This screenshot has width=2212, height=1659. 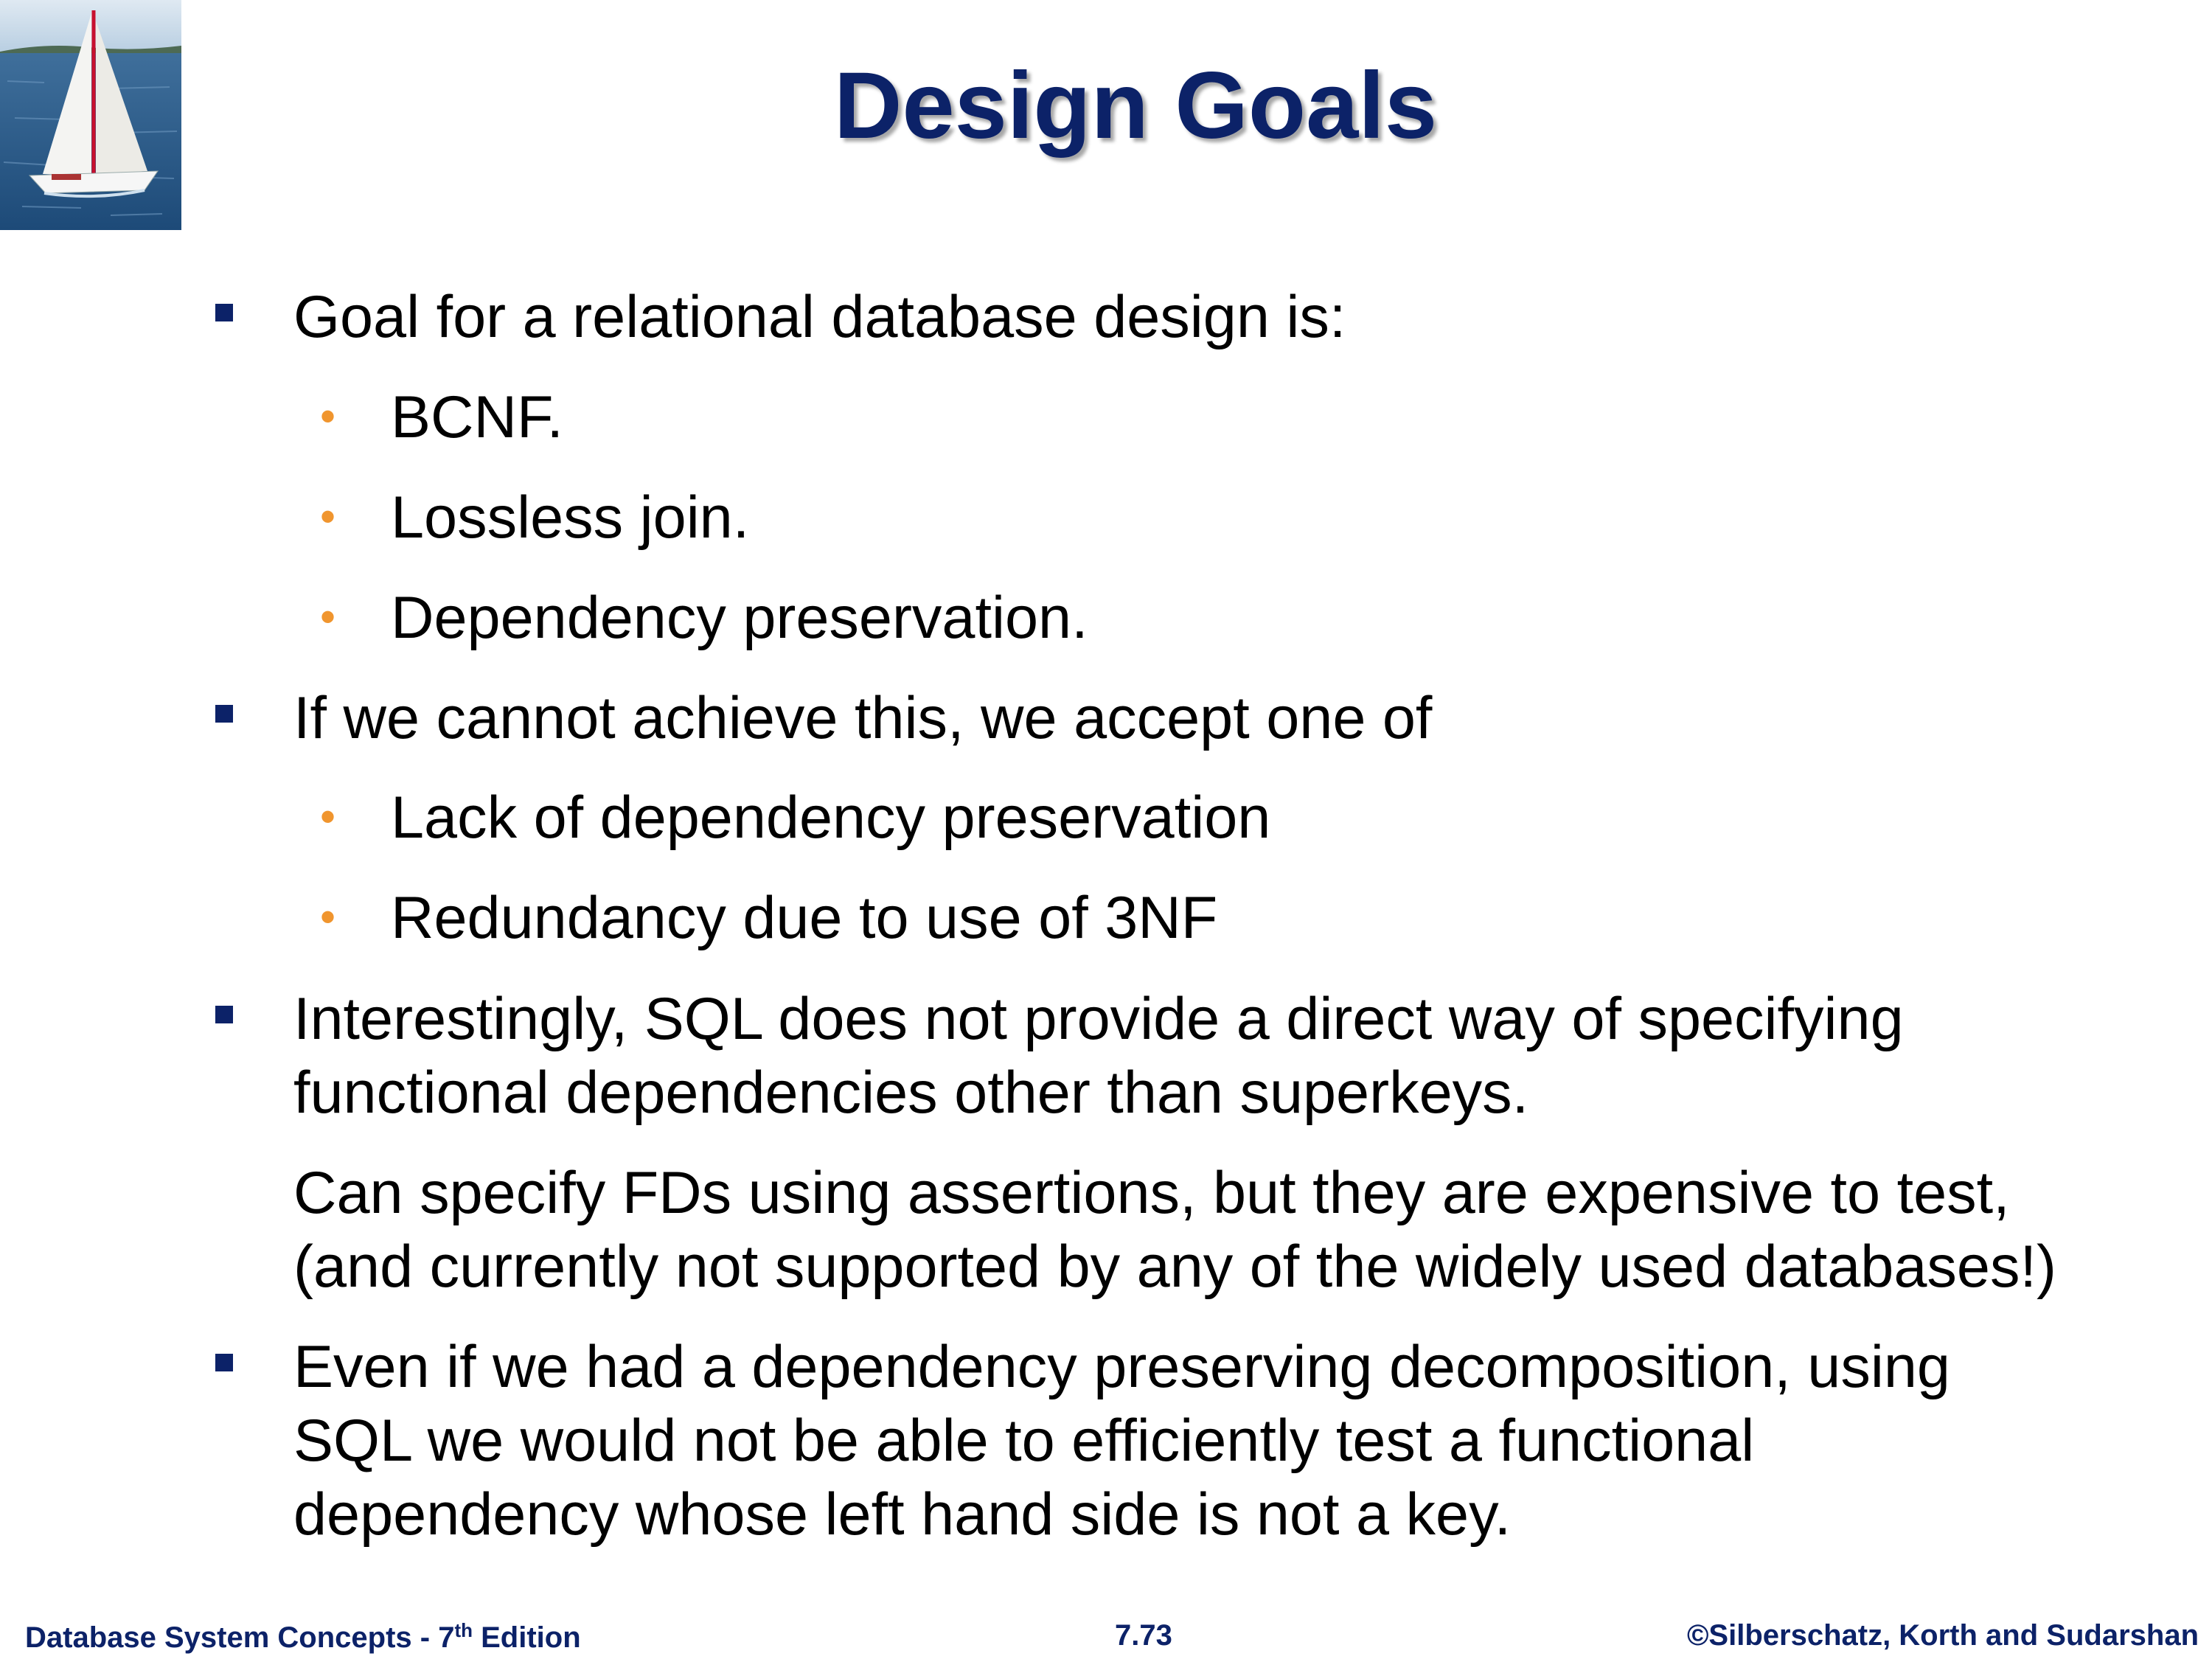 I want to click on sub-bullet-item: BCNF., so click(x=477, y=417).